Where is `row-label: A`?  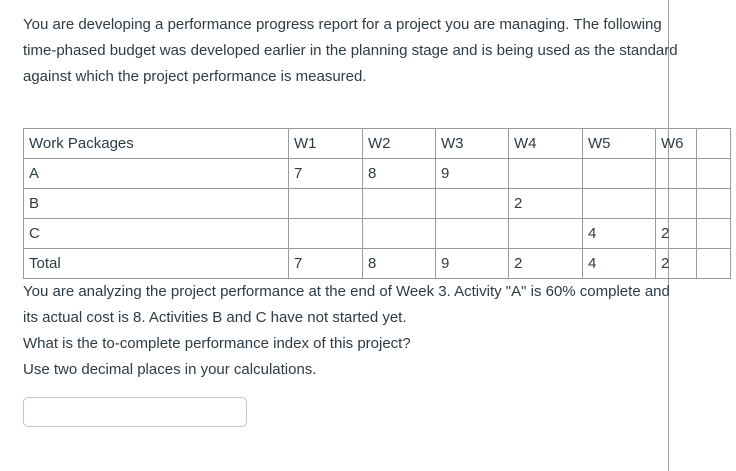
row-label: A is located at coordinates (156, 173).